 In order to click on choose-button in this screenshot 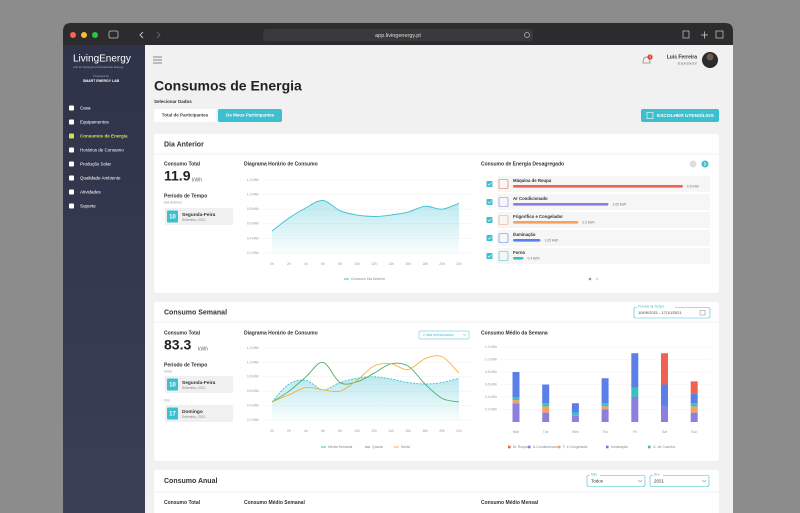, I will do `click(680, 115)`.